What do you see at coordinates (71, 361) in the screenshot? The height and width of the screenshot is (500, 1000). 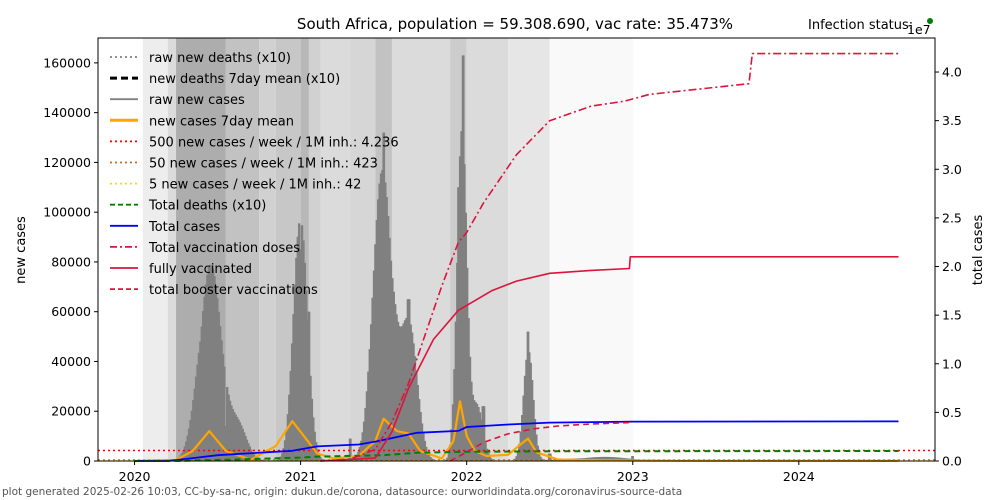 I see `y-tick-label: 40000` at bounding box center [71, 361].